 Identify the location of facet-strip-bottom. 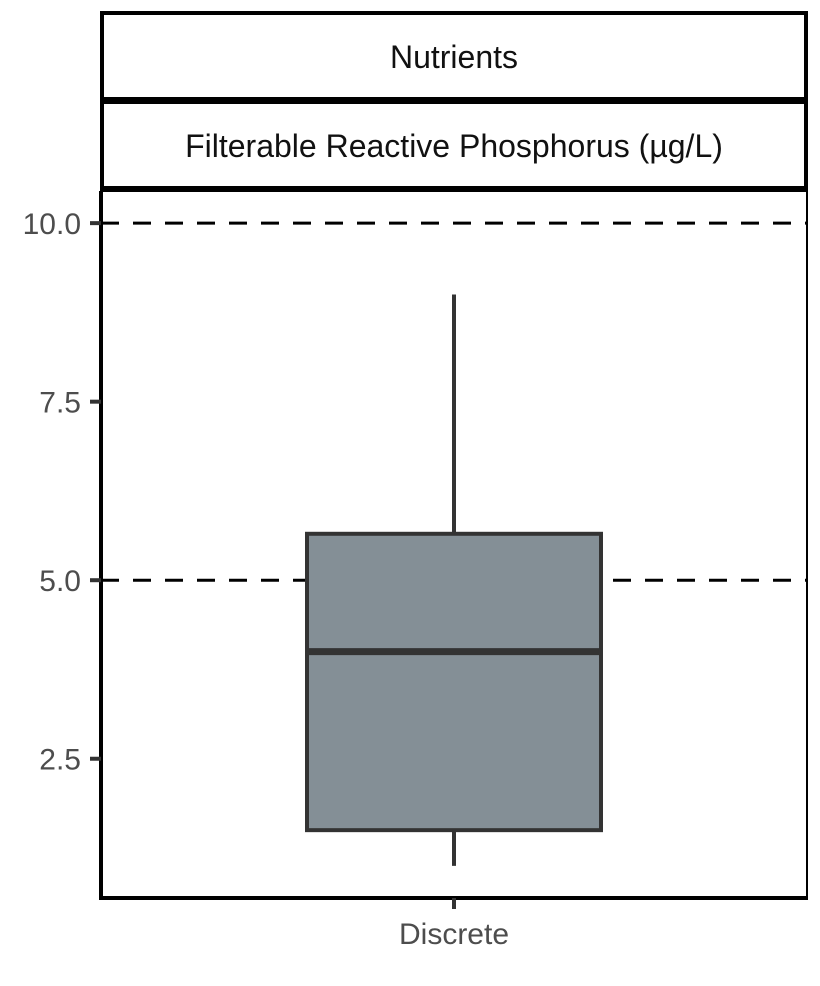
(454, 145).